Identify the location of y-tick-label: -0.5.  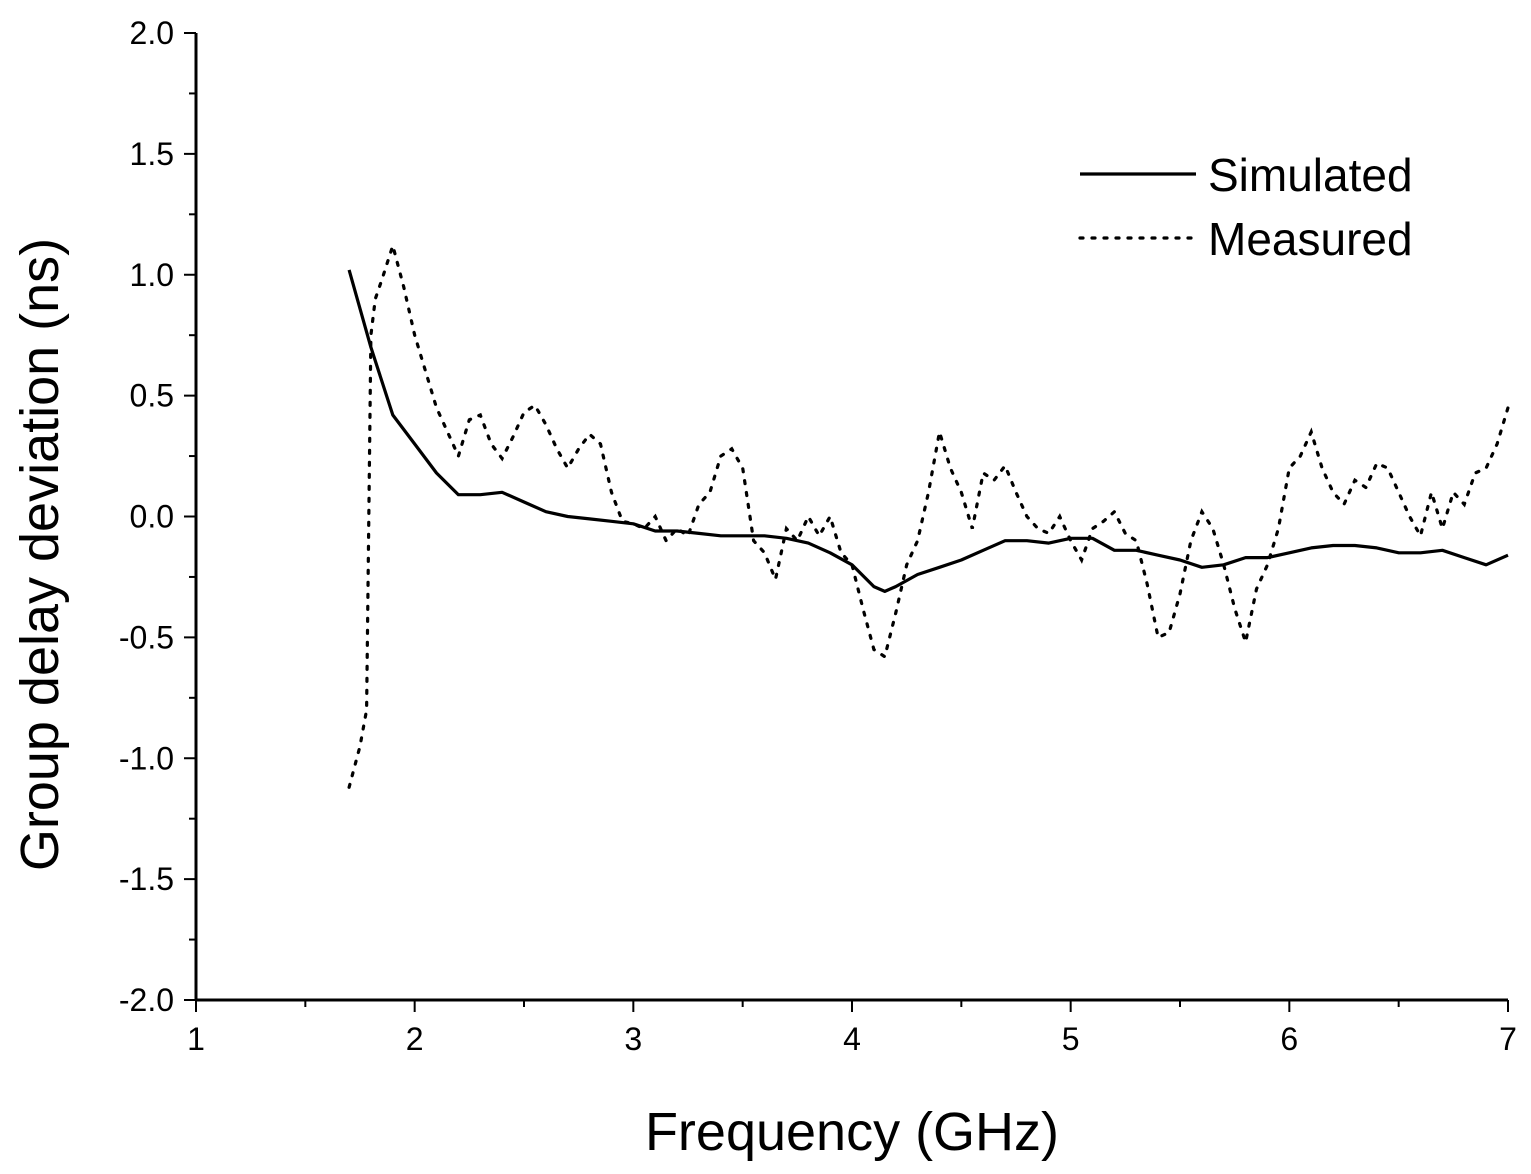
(146, 637).